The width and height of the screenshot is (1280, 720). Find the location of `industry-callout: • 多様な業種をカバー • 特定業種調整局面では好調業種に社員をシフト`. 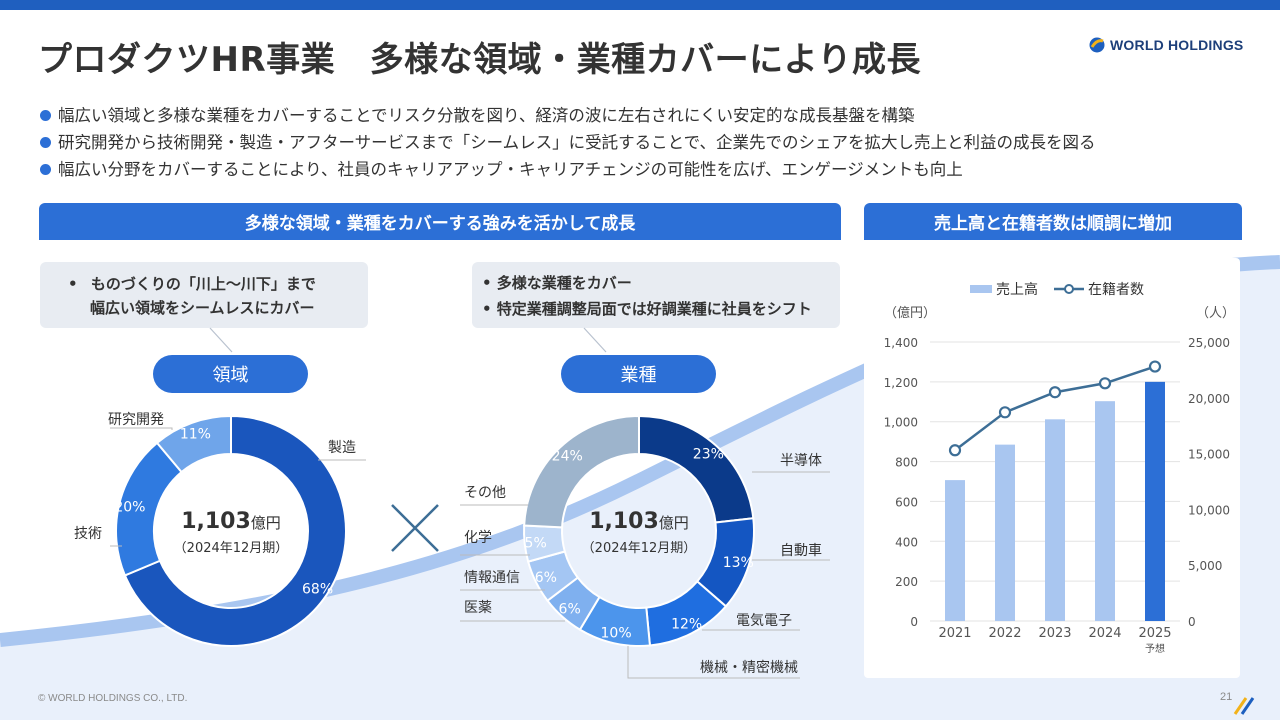

industry-callout: • 多様な業種をカバー • 特定業種調整局面では好調業種に社員をシフト is located at coordinates (656, 295).